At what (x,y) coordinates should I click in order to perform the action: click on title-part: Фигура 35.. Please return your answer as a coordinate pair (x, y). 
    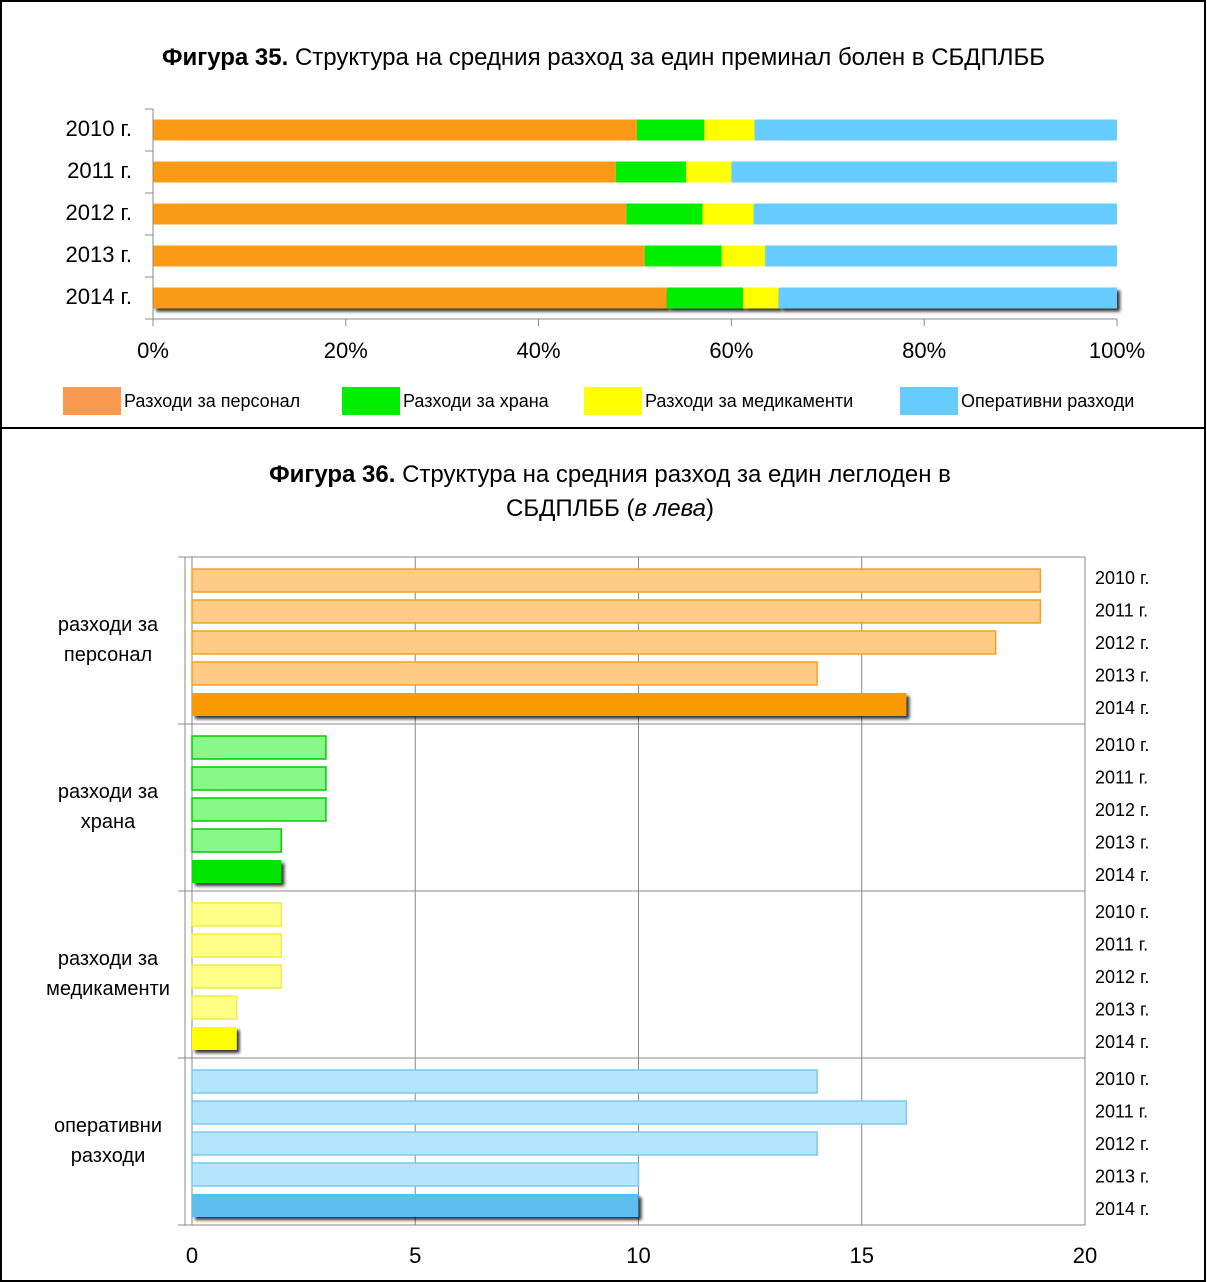
    Looking at the image, I should click on (225, 57).